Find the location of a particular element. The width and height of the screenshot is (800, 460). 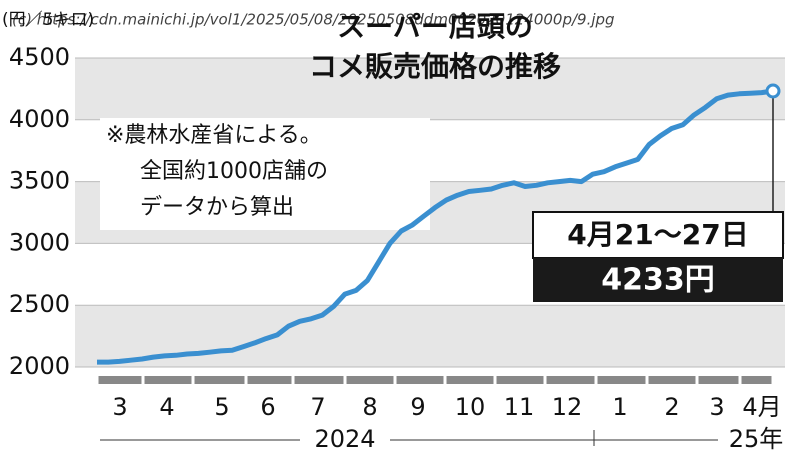

y-unit: (円／5キロ) is located at coordinates (48, 20).